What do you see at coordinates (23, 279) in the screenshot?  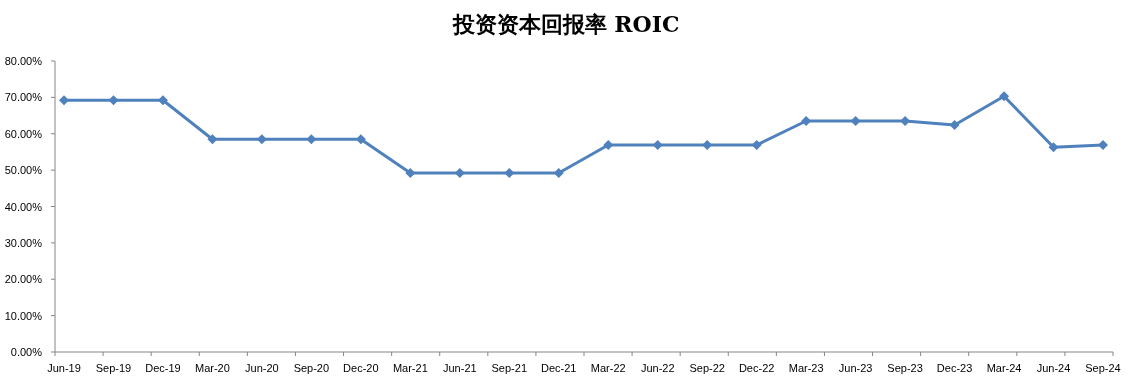 I see `y-tick-label: 20.00%` at bounding box center [23, 279].